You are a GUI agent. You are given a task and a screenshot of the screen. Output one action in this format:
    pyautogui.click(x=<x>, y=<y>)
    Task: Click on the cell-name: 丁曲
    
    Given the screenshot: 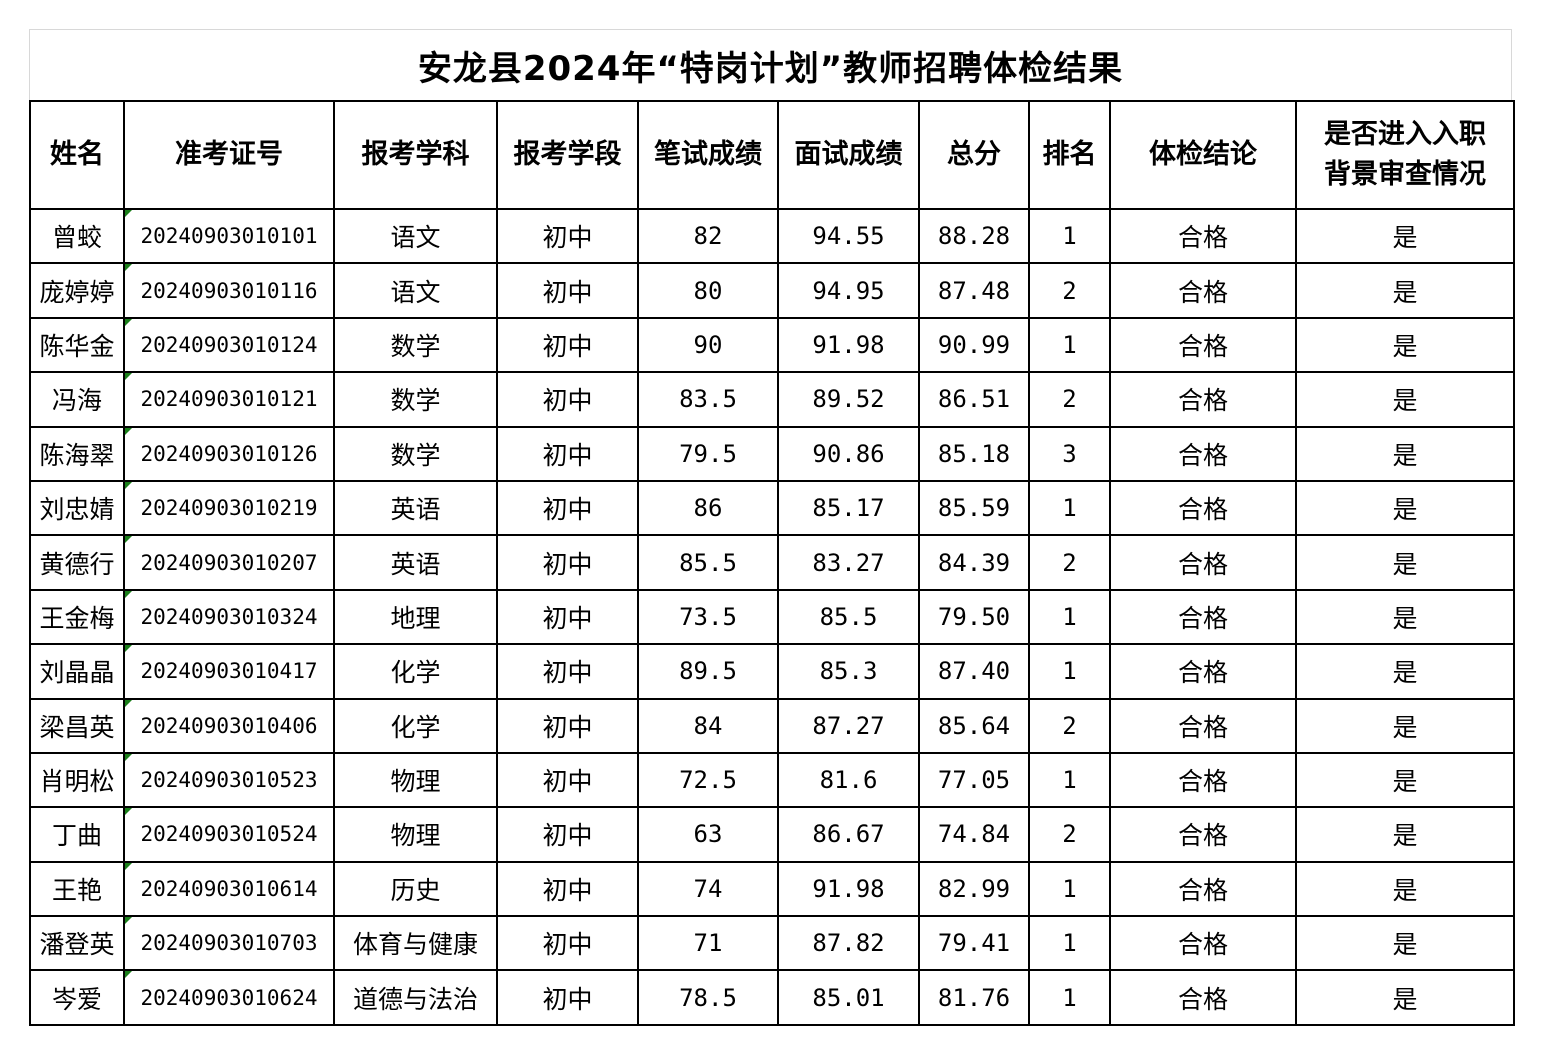 What is the action you would take?
    pyautogui.click(x=77, y=834)
    